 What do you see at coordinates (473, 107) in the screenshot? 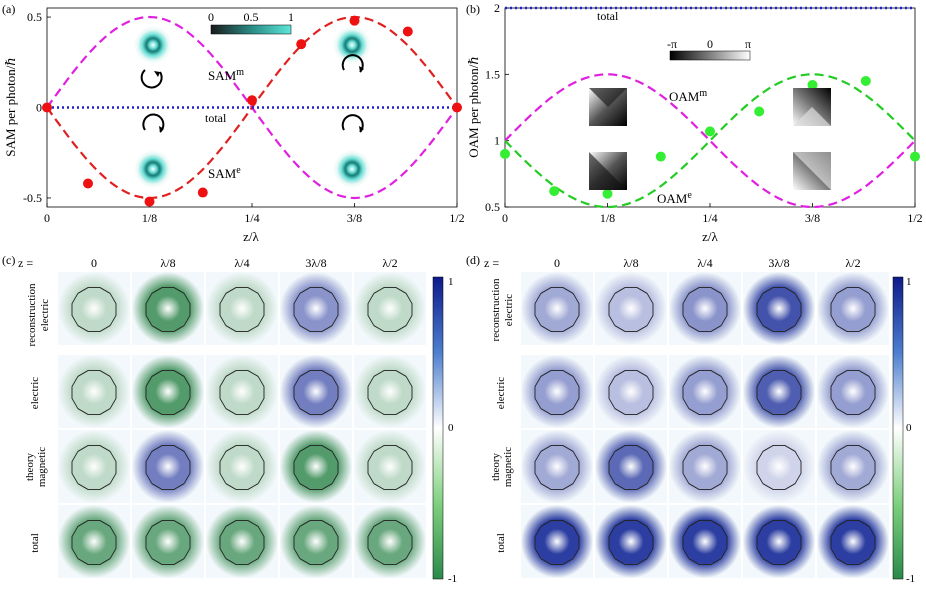
I see `panel-b-ylabel: OAM per photon/ℏ` at bounding box center [473, 107].